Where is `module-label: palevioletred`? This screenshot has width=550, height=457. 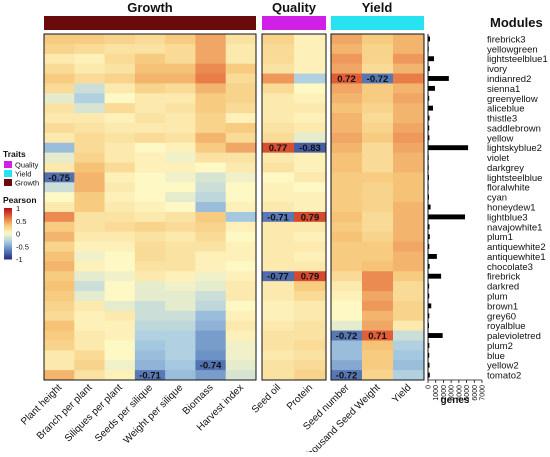 module-label: palevioletred is located at coordinates (514, 336).